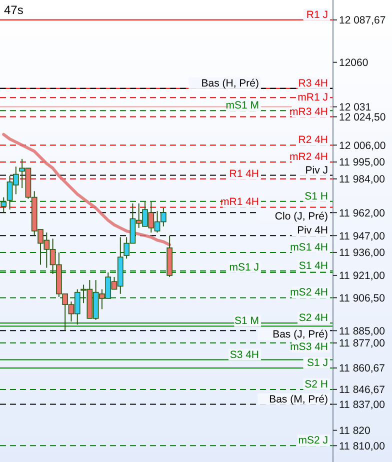 This screenshot has width=392, height=462. I want to click on ref-line-label: mS3 4H, so click(309, 346).